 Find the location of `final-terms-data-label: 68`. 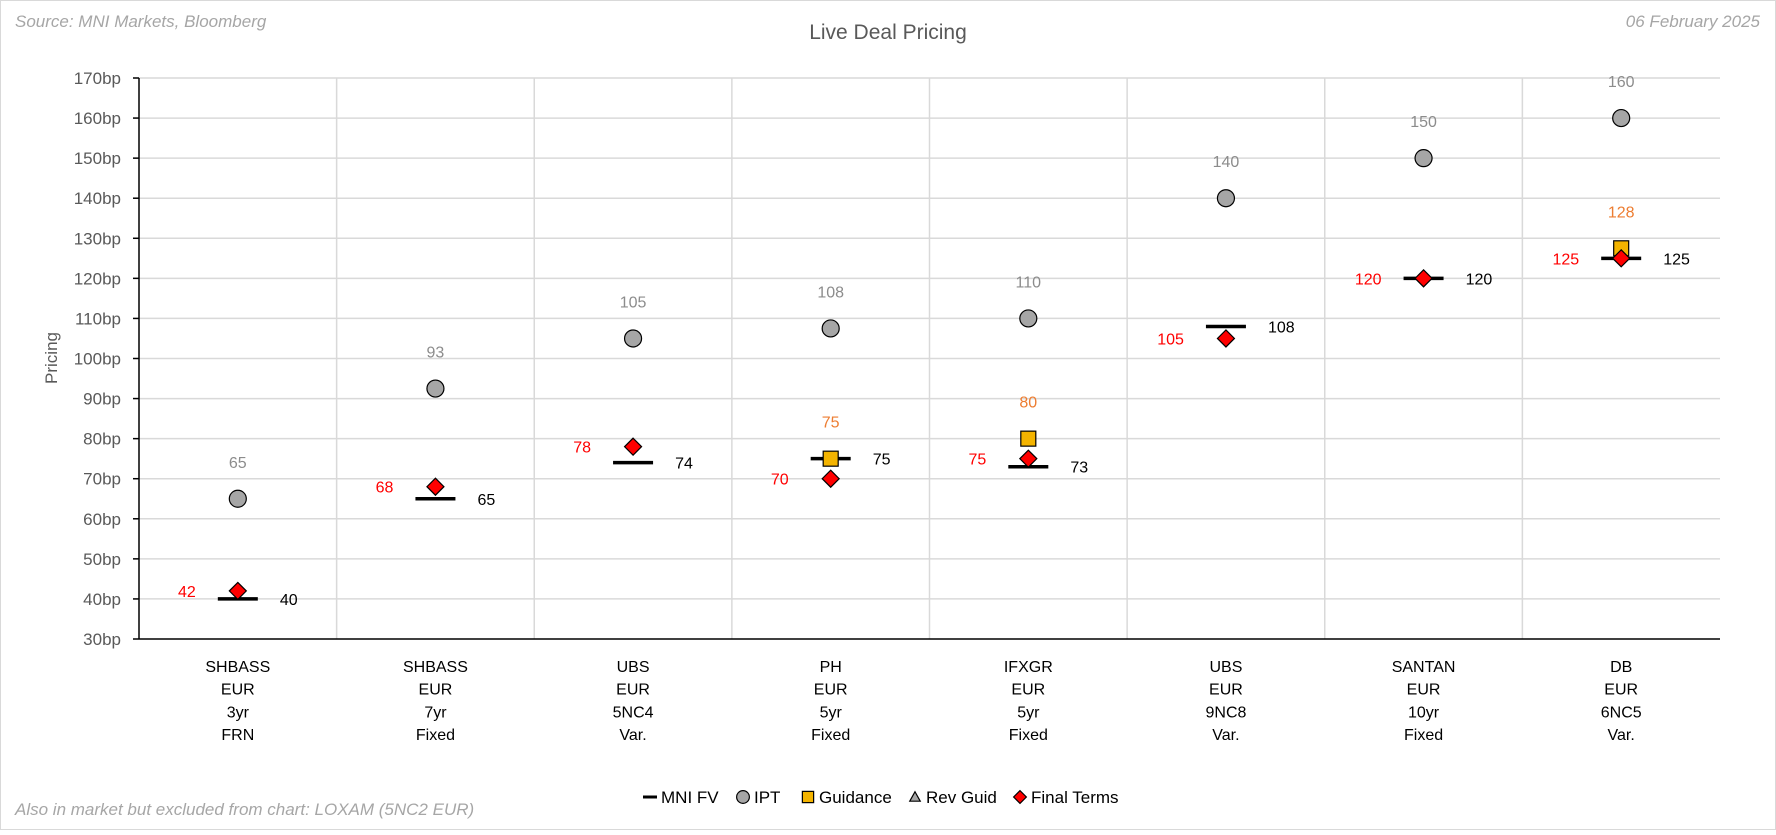

final-terms-data-label: 68 is located at coordinates (385, 488).